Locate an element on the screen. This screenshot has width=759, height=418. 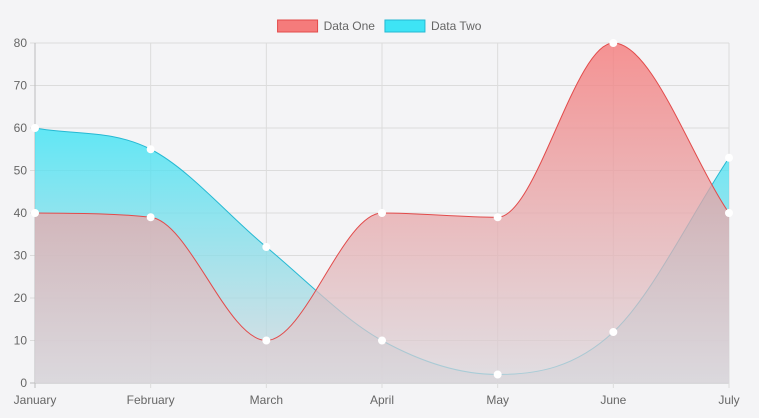
y-tick-label: 40 is located at coordinates (21, 213).